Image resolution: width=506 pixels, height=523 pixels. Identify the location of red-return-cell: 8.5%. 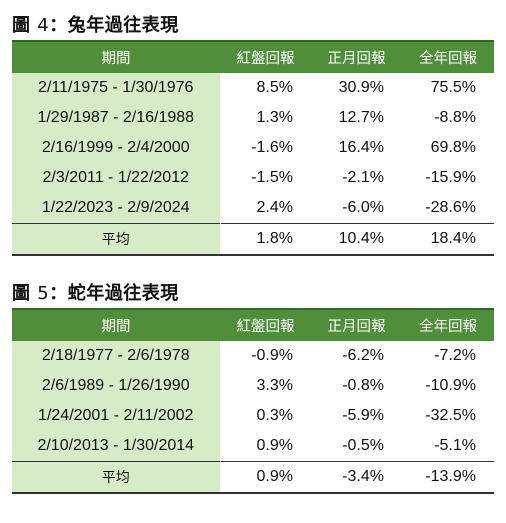
(274, 87).